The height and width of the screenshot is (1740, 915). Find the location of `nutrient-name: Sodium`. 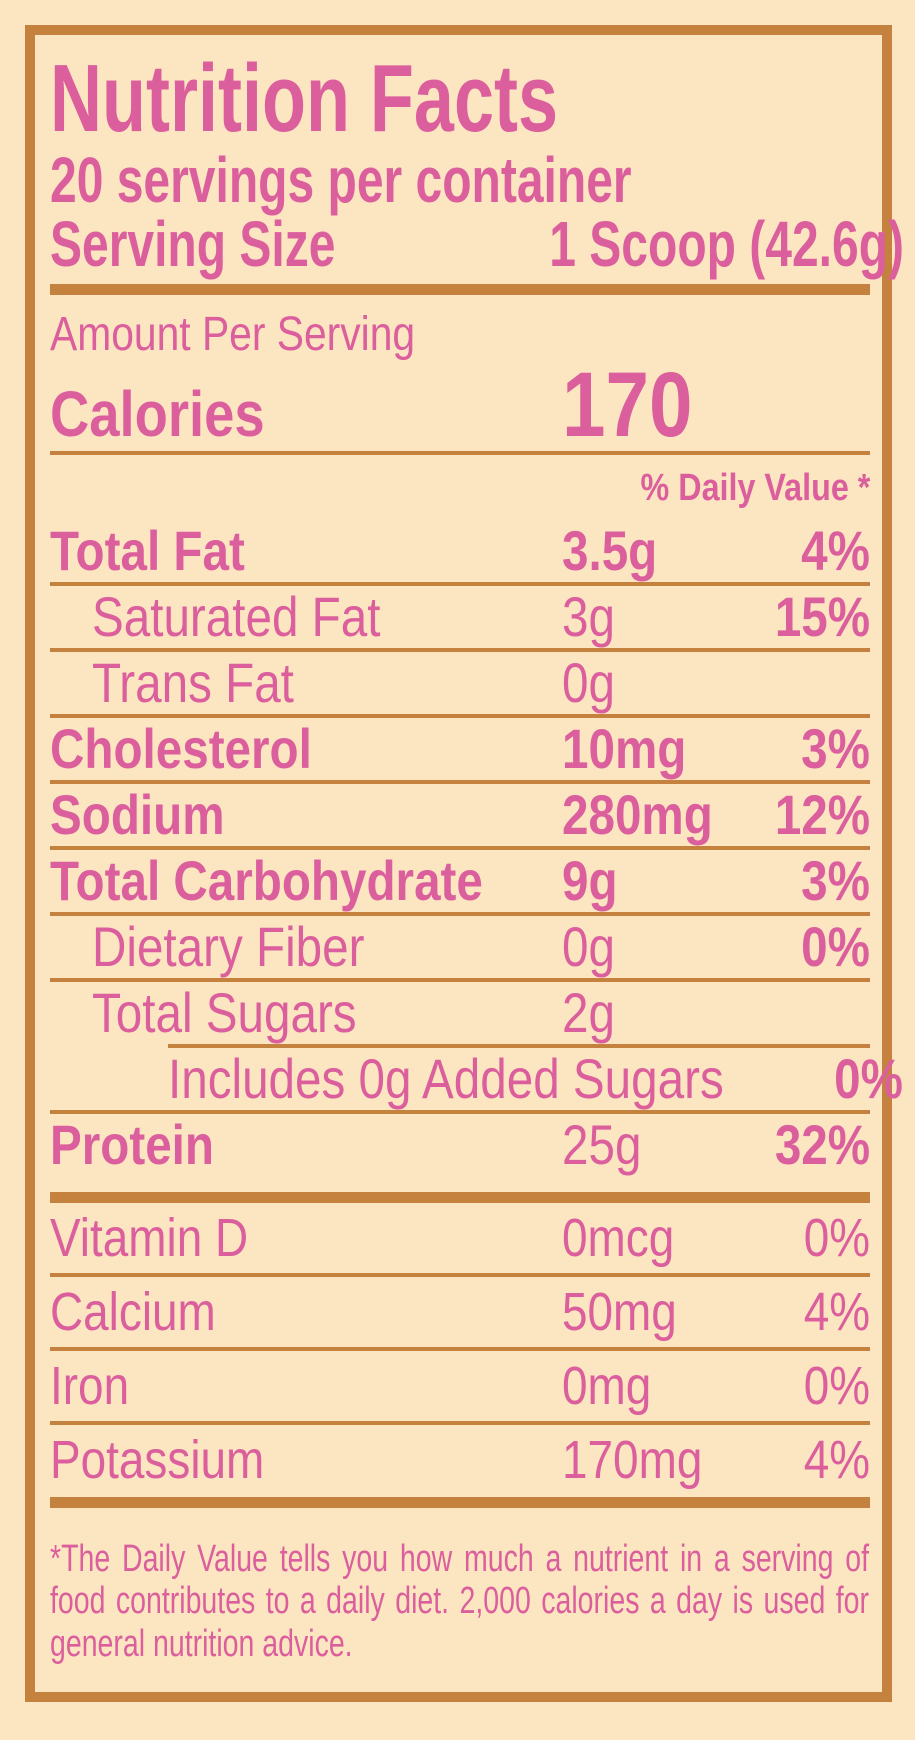

nutrient-name: Sodium is located at coordinates (137, 815).